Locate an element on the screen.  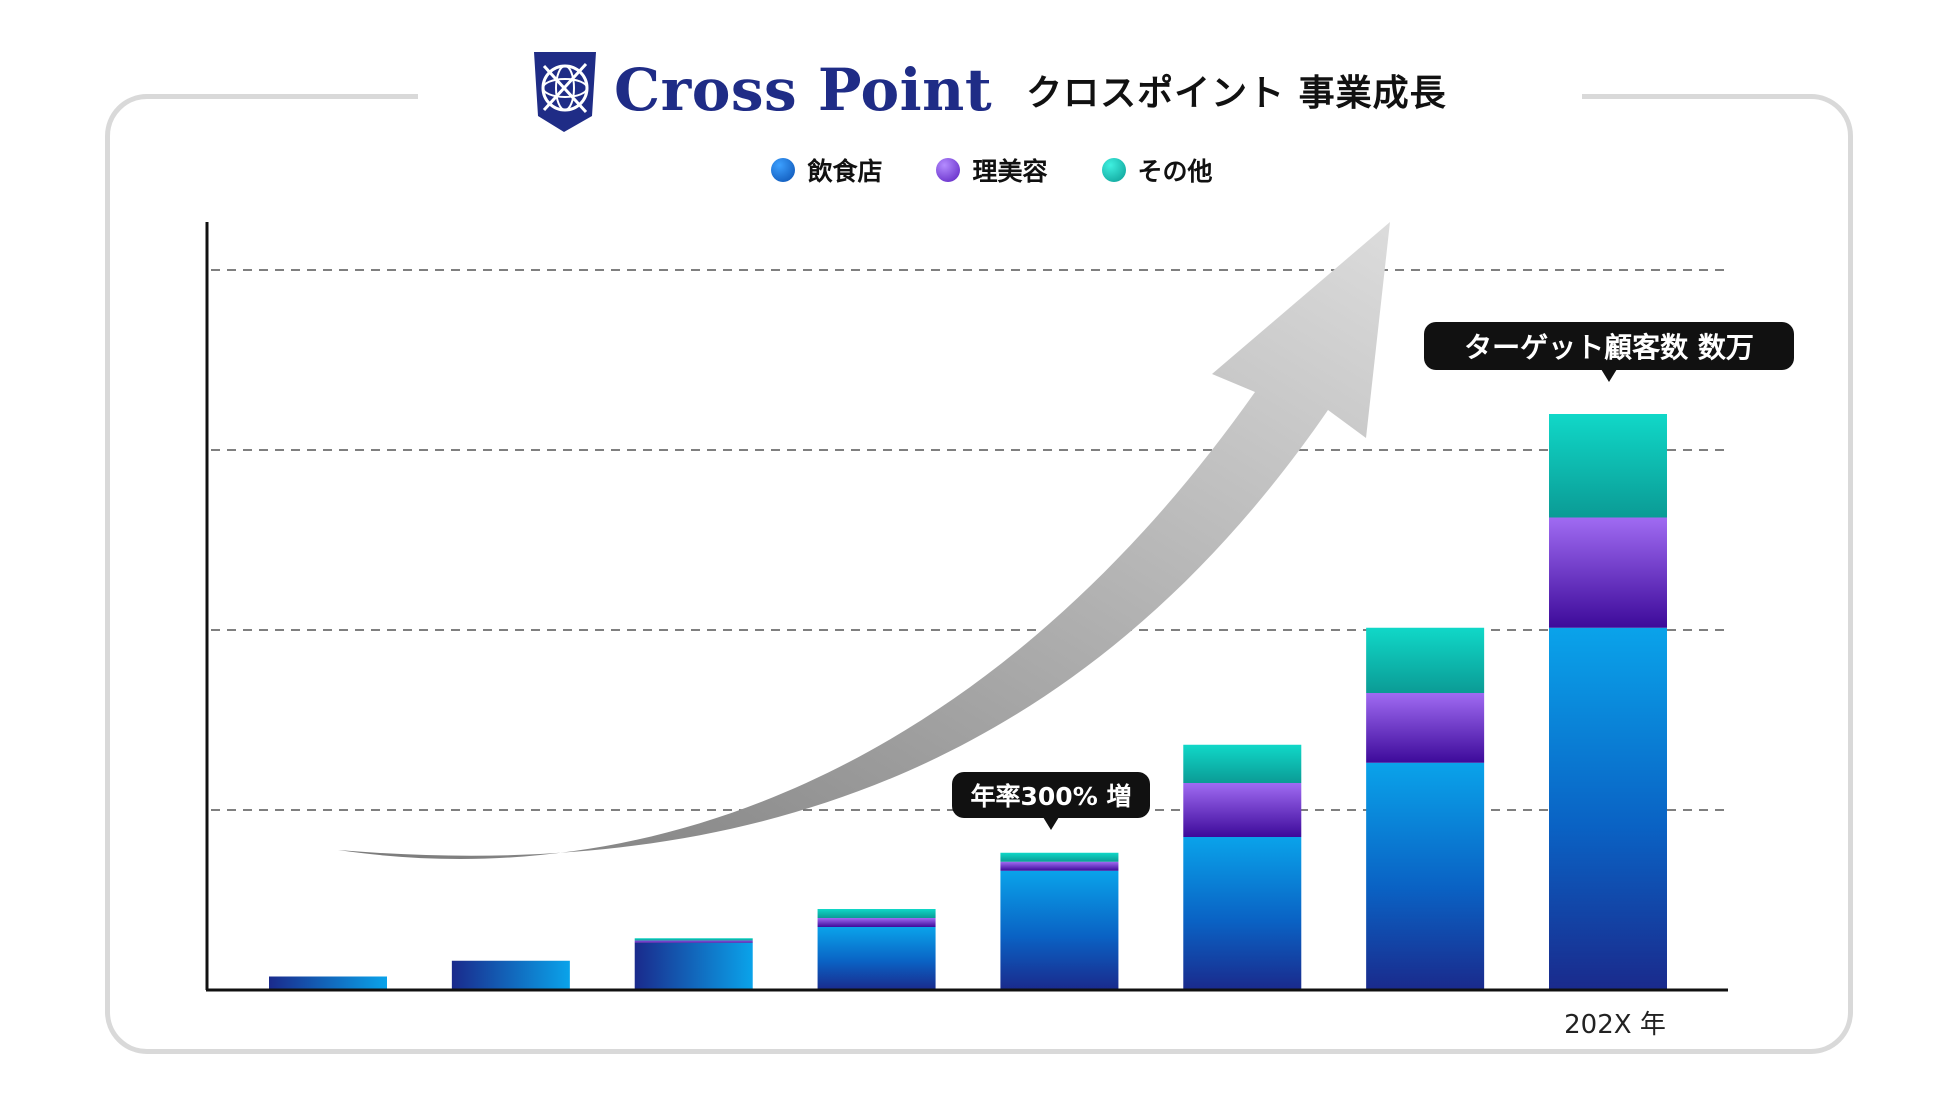
legend-item-salon: 理美容 is located at coordinates (992, 170).